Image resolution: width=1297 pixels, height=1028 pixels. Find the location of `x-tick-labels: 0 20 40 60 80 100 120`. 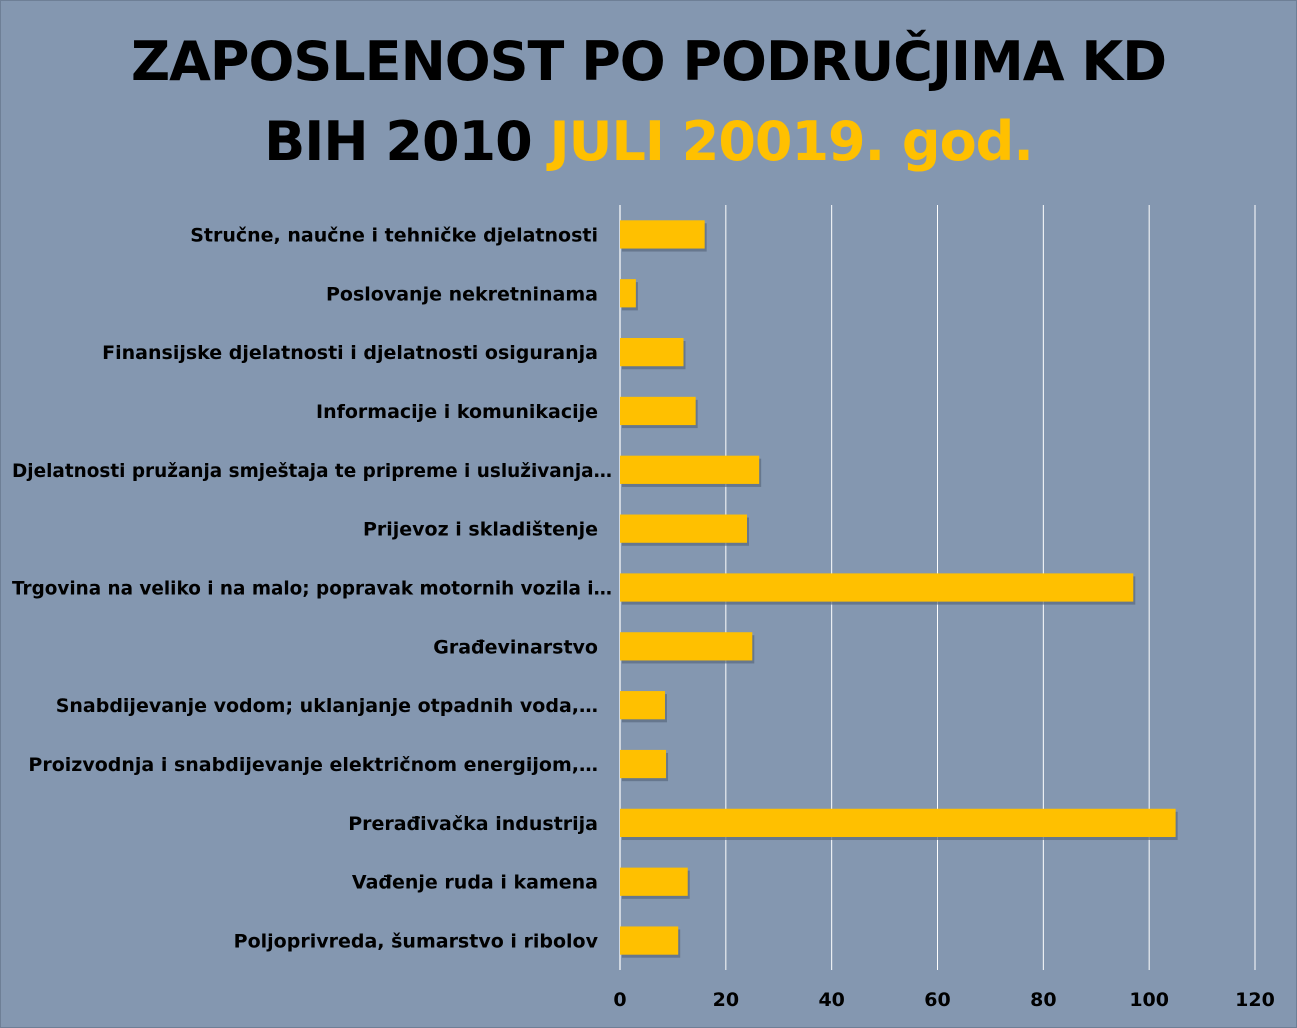

x-tick-labels: 0 20 40 60 80 100 120 is located at coordinates (943, 1000).